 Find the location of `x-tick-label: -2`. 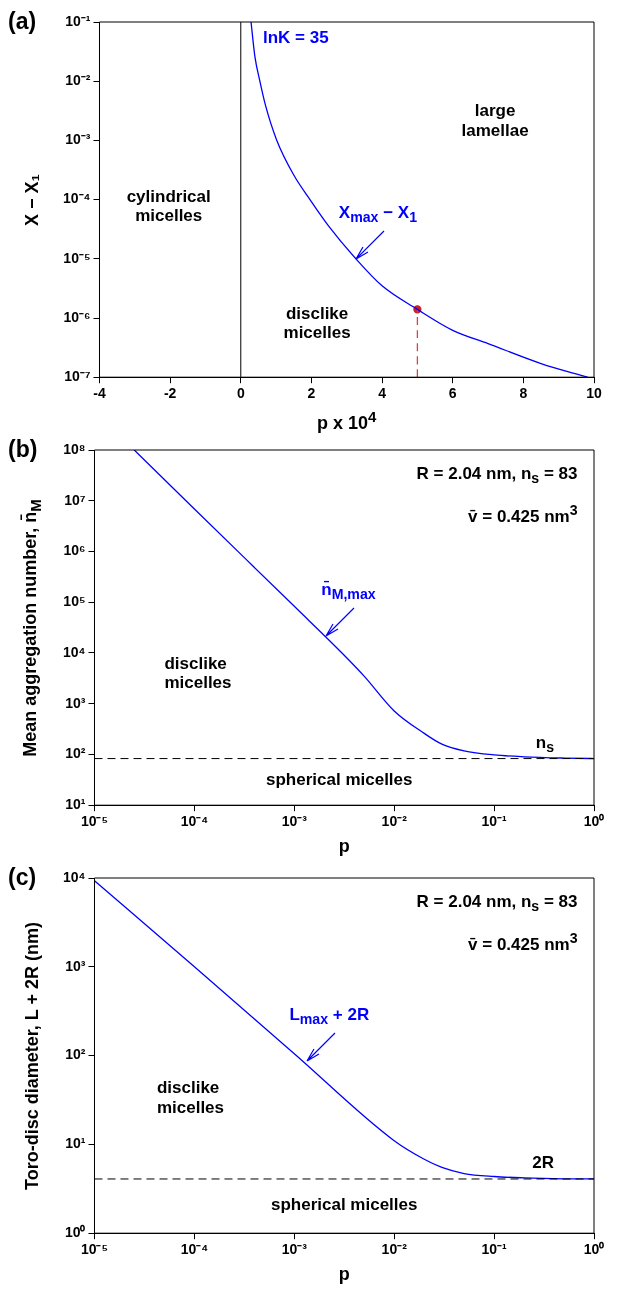

x-tick-label: -2 is located at coordinates (170, 393).